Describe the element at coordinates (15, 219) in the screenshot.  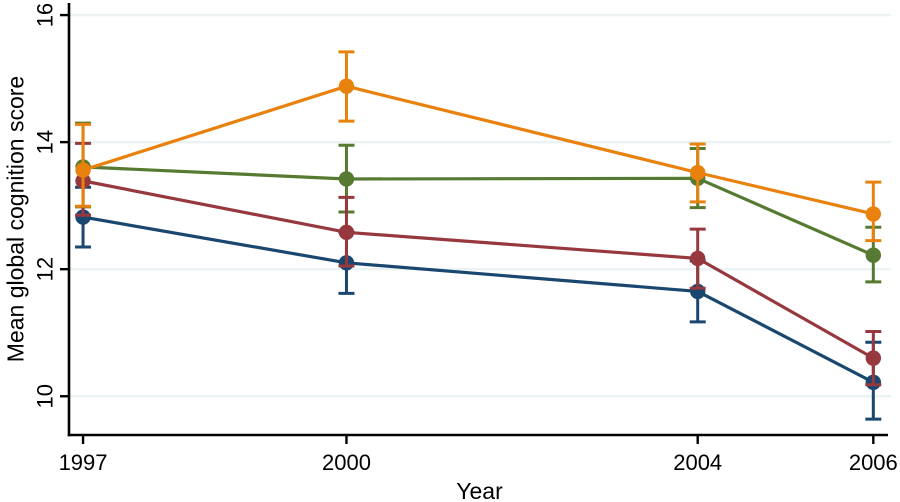
I see `y-axis-title: Mean global cognition score` at that location.